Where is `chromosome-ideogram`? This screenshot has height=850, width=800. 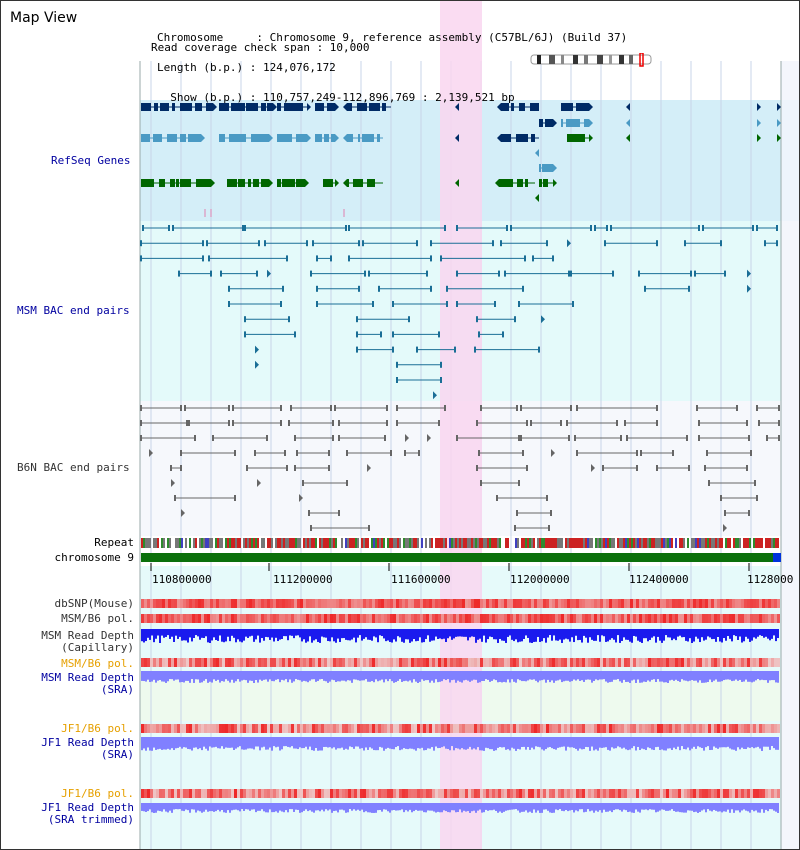 chromosome-ideogram is located at coordinates (593, 60).